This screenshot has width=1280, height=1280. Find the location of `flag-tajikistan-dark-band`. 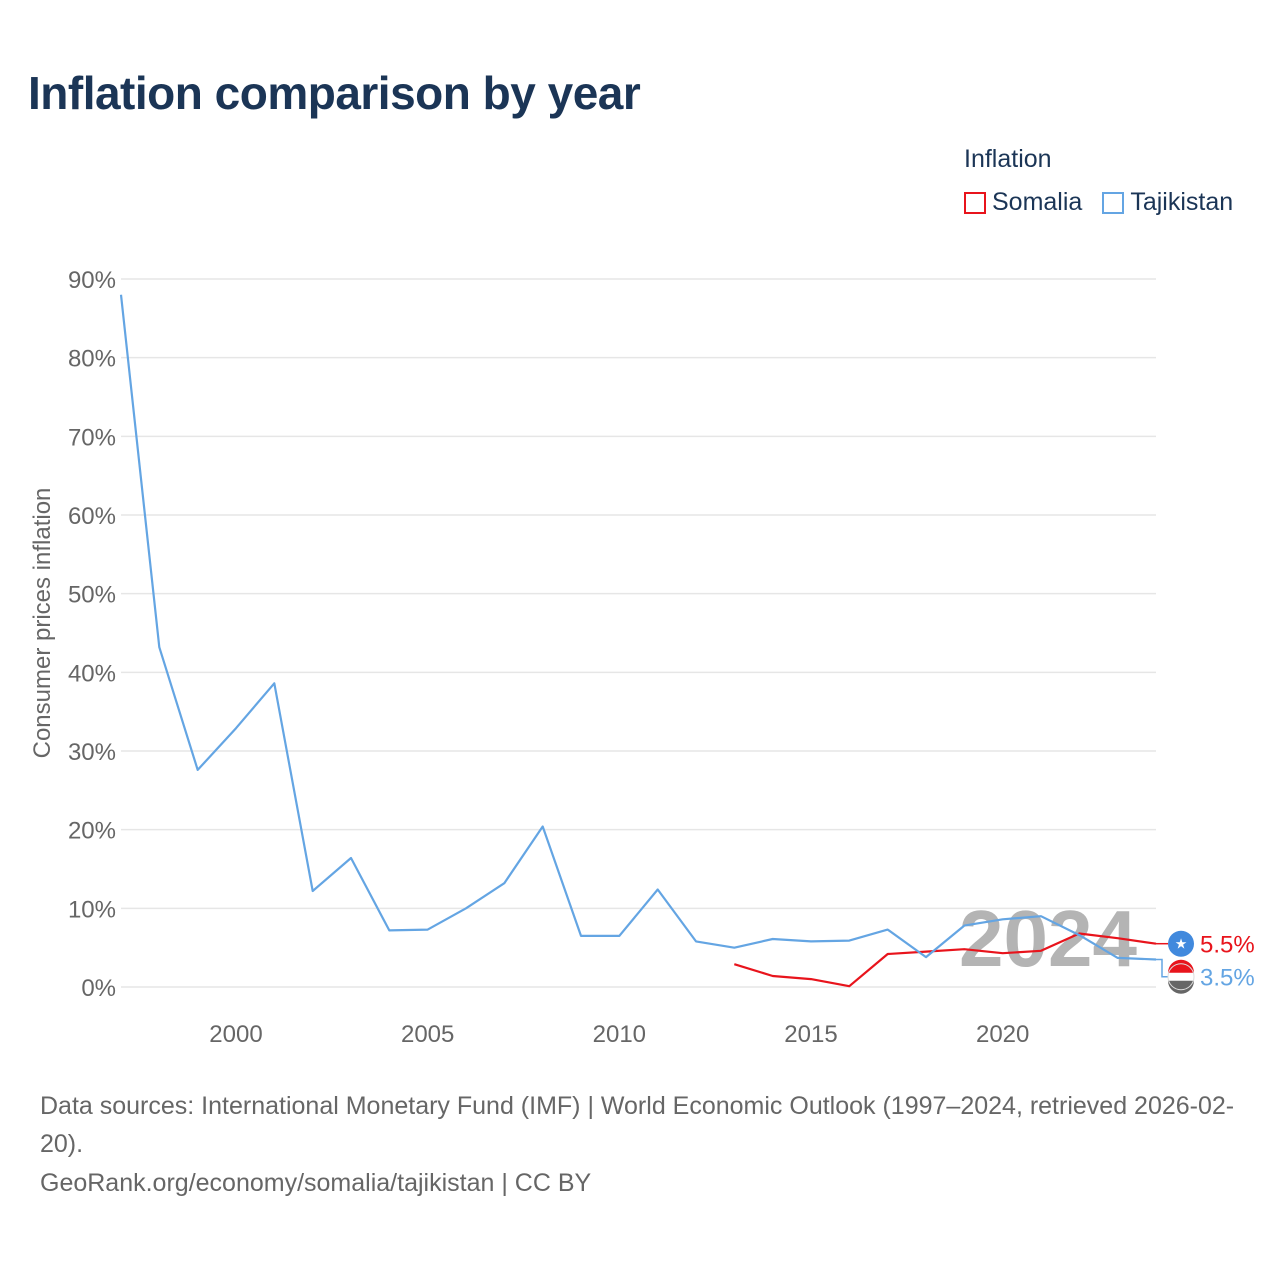

flag-tajikistan-dark-band is located at coordinates (1181, 987).